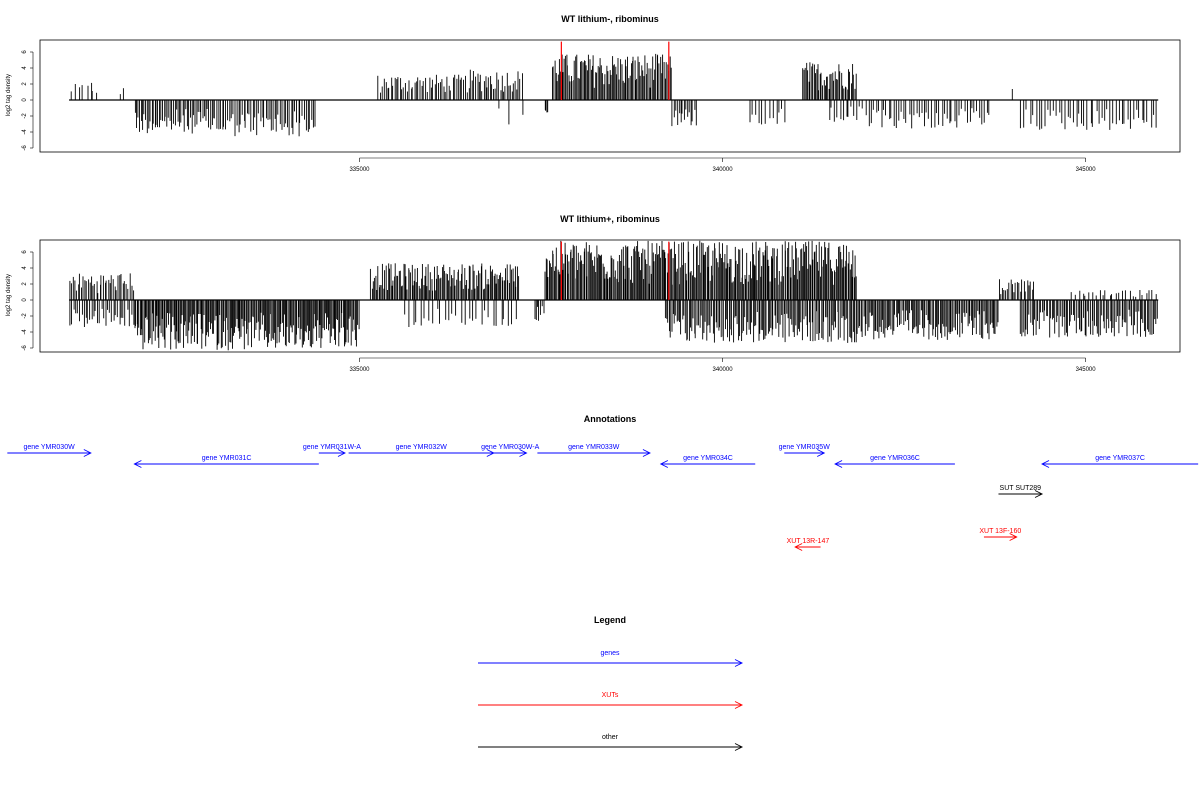 Image resolution: width=1200 pixels, height=800 pixels. What do you see at coordinates (227, 458) in the screenshot?
I see `feature-label: gene YMR031C` at bounding box center [227, 458].